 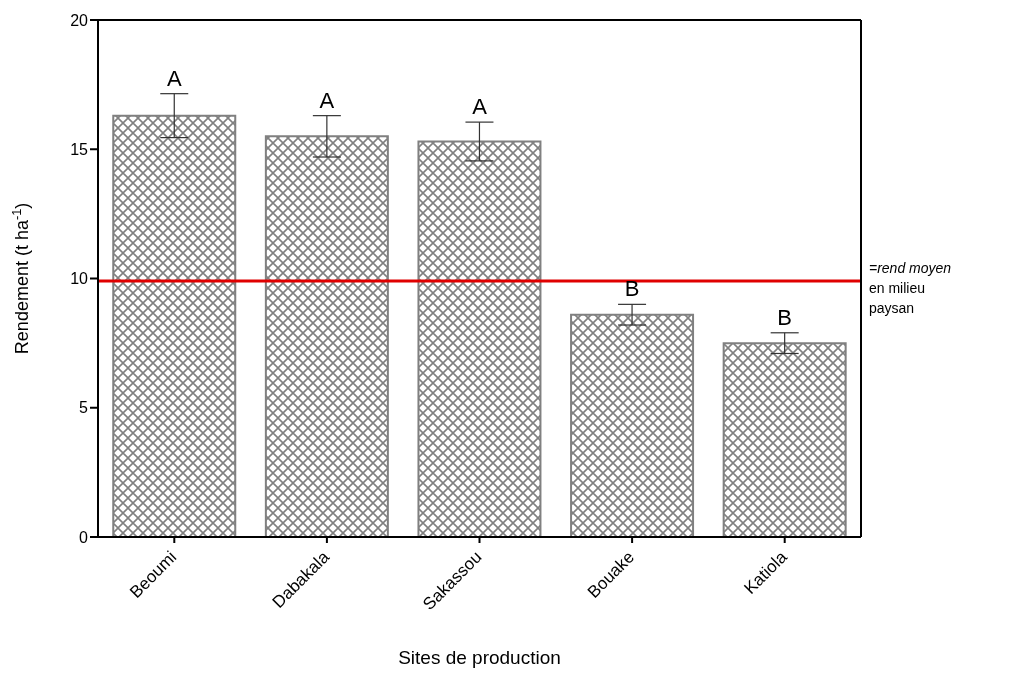 What do you see at coordinates (910, 288) in the screenshot?
I see `ref-line-label: =rend moyen en milieu paysan` at bounding box center [910, 288].